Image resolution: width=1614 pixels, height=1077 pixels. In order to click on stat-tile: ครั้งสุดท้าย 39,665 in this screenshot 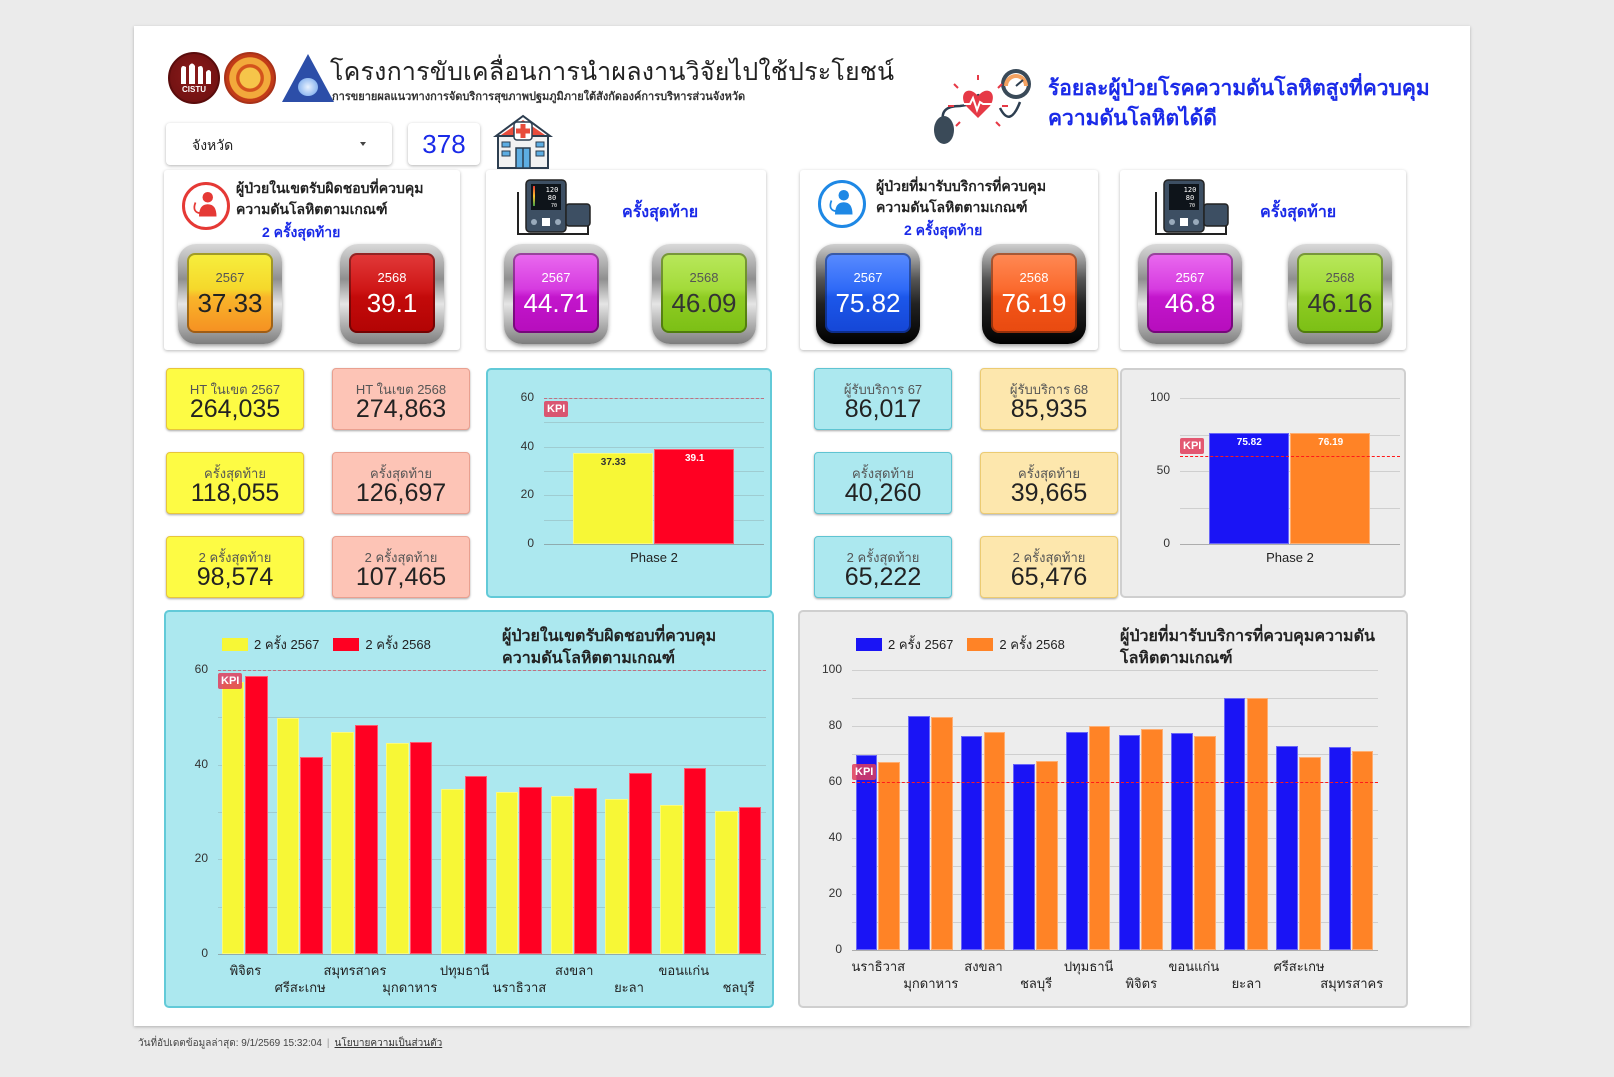, I will do `click(1049, 483)`.